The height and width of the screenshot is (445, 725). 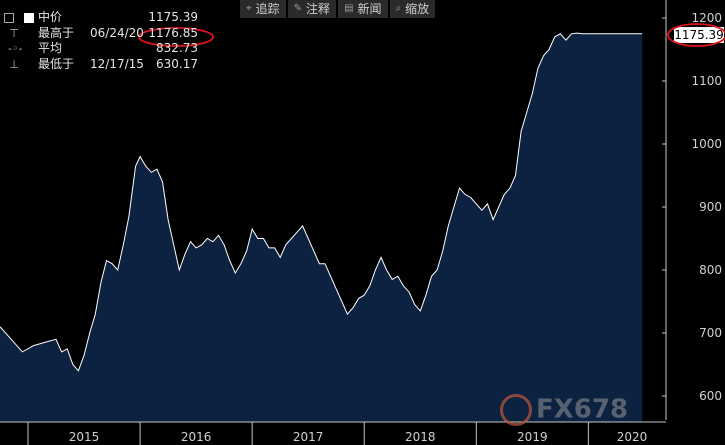 I want to click on series-swatch, so click(x=29, y=18).